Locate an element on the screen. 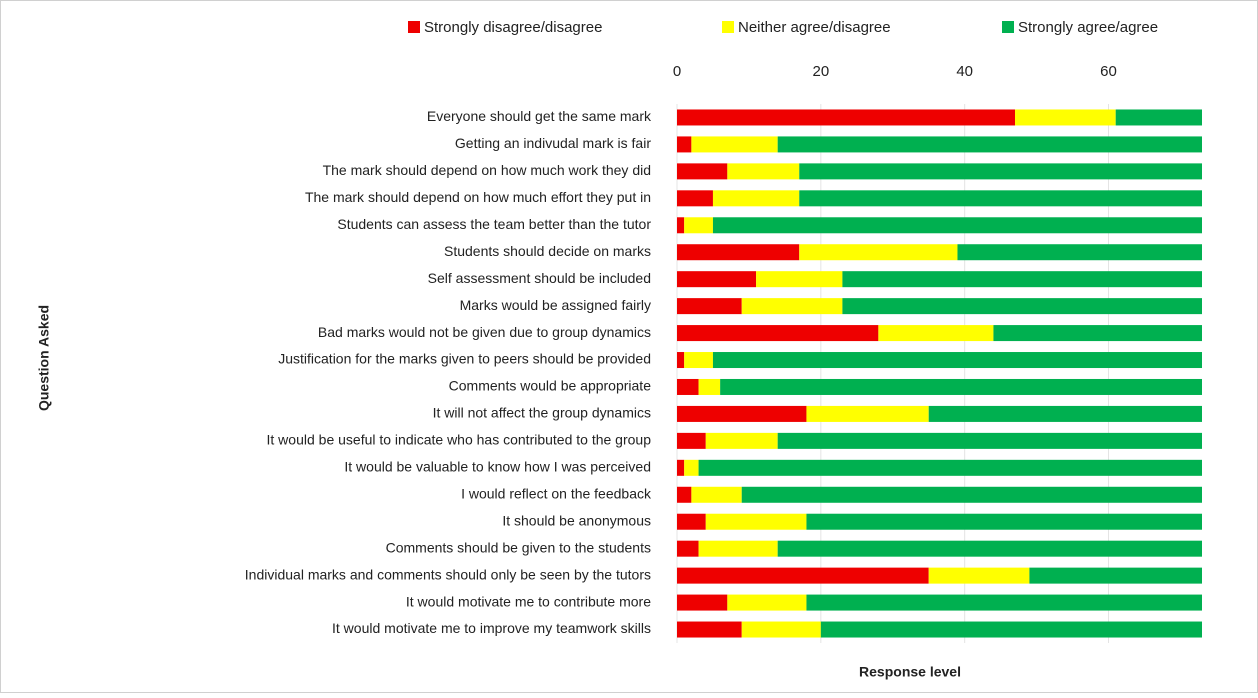 The image size is (1258, 698). y-tick-label: Comments should be given to the students is located at coordinates (518, 547).